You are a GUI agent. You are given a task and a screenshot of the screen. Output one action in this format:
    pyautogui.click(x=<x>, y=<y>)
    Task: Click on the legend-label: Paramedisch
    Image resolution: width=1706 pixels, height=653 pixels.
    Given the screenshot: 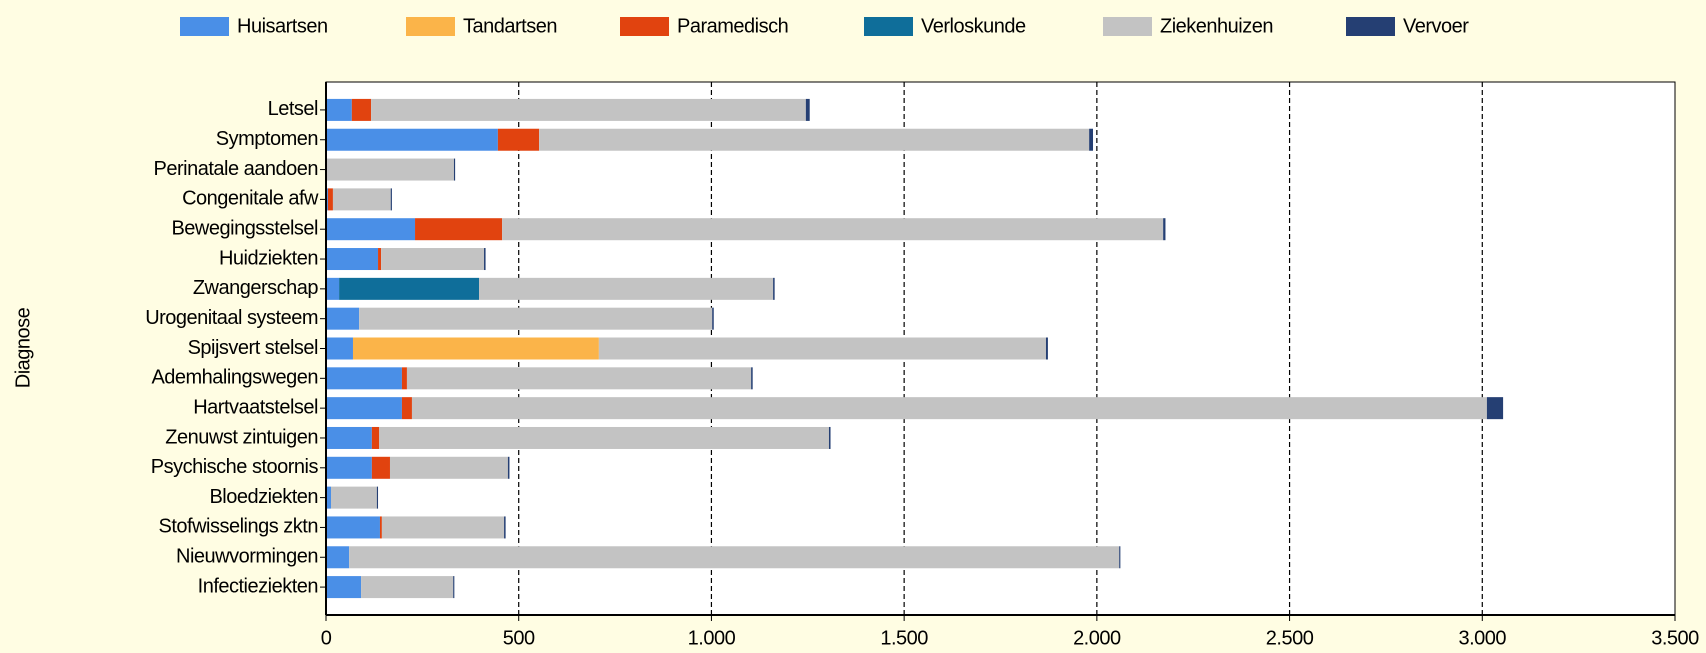 What is the action you would take?
    pyautogui.click(x=732, y=26)
    